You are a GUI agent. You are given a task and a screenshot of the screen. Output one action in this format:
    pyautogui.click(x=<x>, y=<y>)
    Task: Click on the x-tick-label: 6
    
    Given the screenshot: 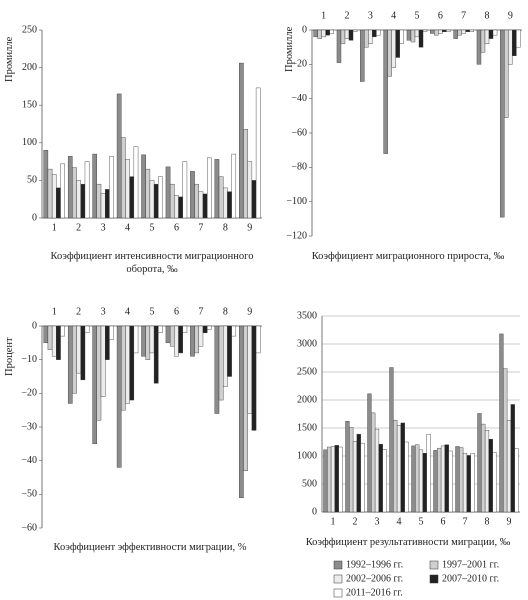 What is the action you would take?
    pyautogui.click(x=176, y=311)
    